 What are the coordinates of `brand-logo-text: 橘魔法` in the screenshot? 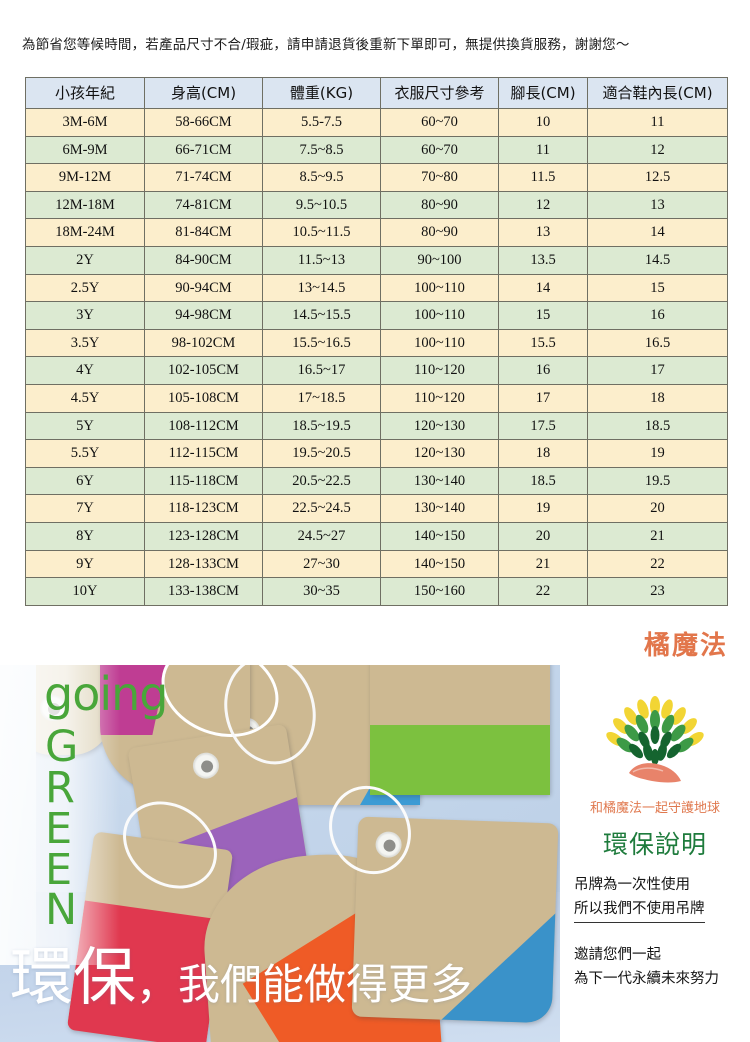 It's located at (685, 646).